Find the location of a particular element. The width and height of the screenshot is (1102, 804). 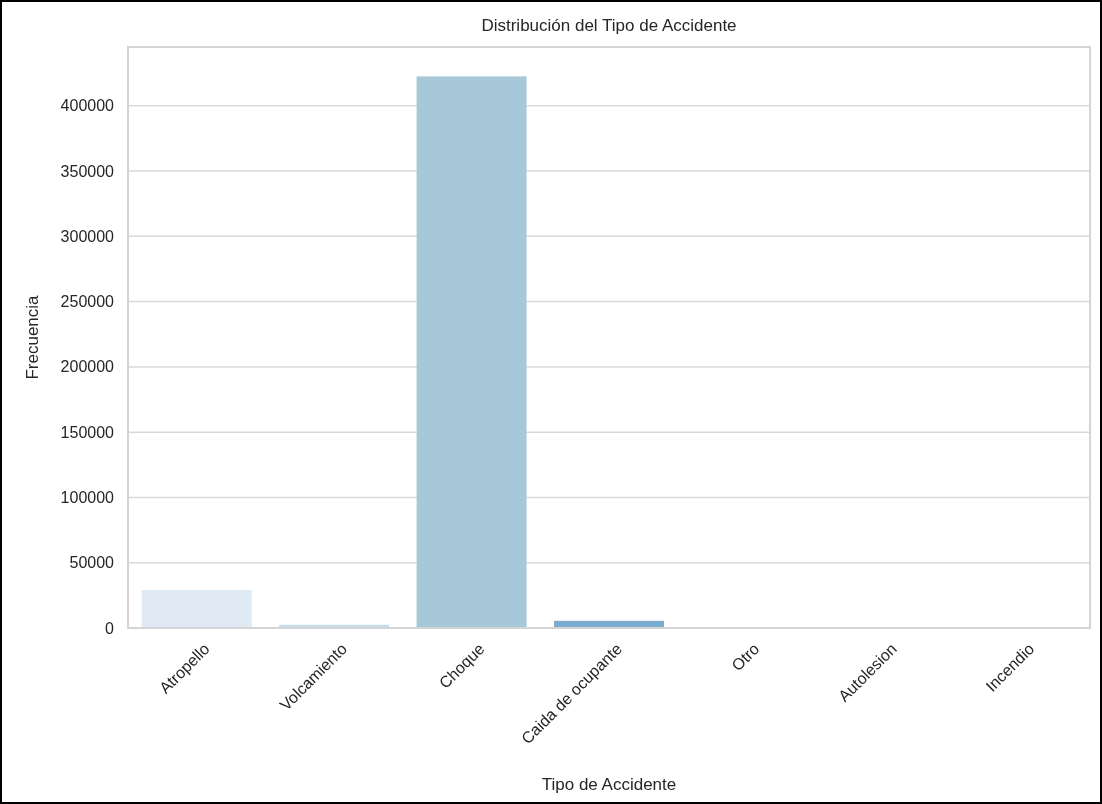

y-tick-label: 200000 is located at coordinates (87, 367).